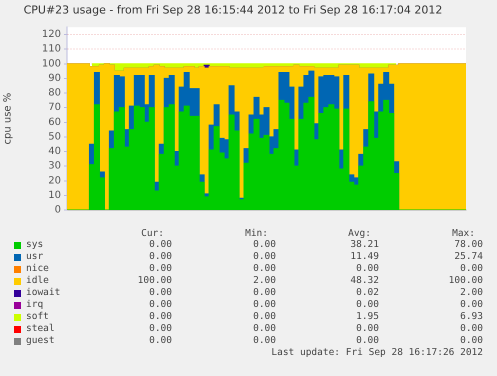 This screenshot has width=497, height=376. Describe the element at coordinates (463, 234) in the screenshot. I see `text: Max:` at that location.